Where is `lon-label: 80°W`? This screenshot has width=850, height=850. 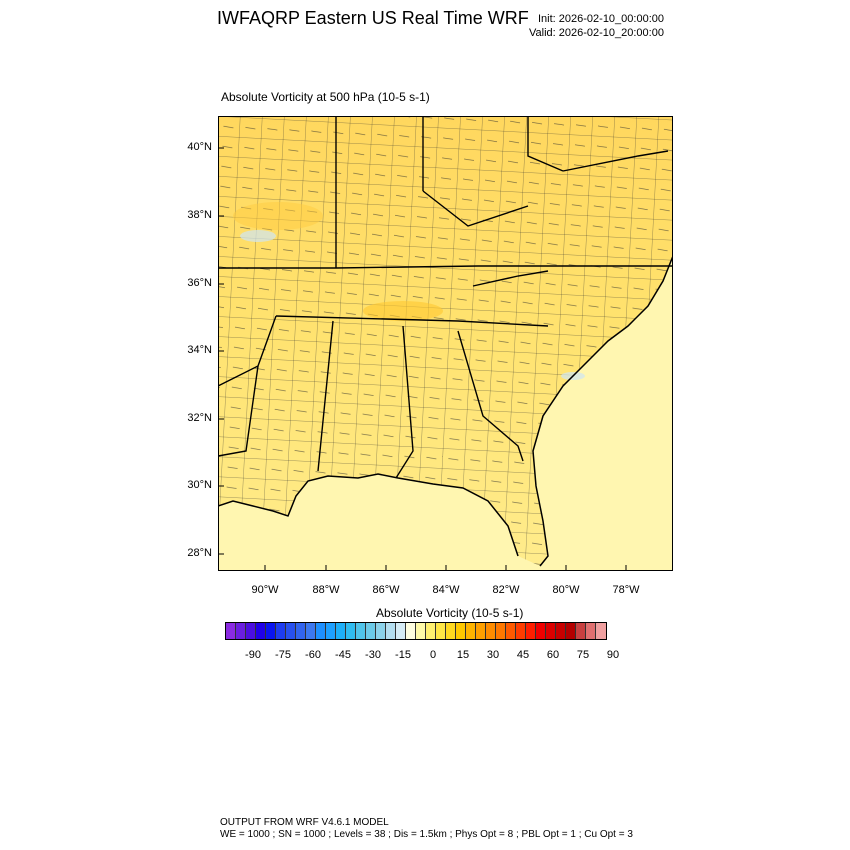 lon-label: 80°W is located at coordinates (566, 590).